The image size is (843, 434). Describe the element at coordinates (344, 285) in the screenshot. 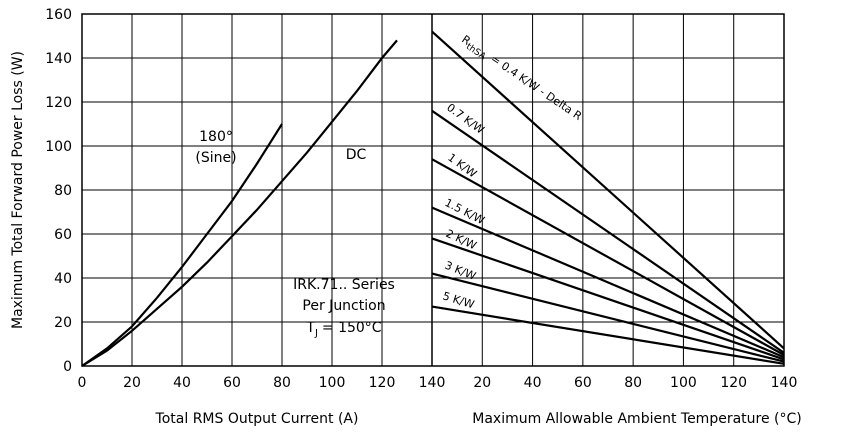

I see `series-note: IRK.71.. Series` at that location.